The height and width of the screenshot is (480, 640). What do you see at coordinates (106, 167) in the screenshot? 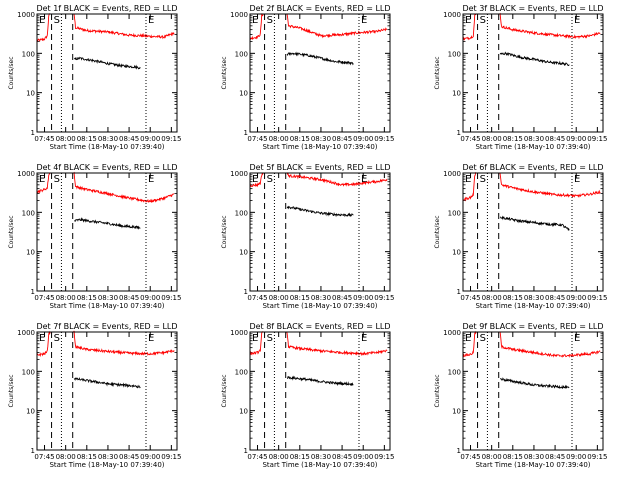
I see `panel-title: Det 4f BLACK = Events, RED = LLD` at bounding box center [106, 167].